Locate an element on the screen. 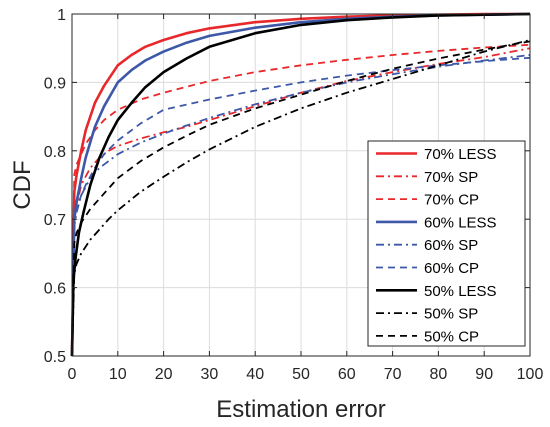  x-tick-label: 40 is located at coordinates (255, 374).